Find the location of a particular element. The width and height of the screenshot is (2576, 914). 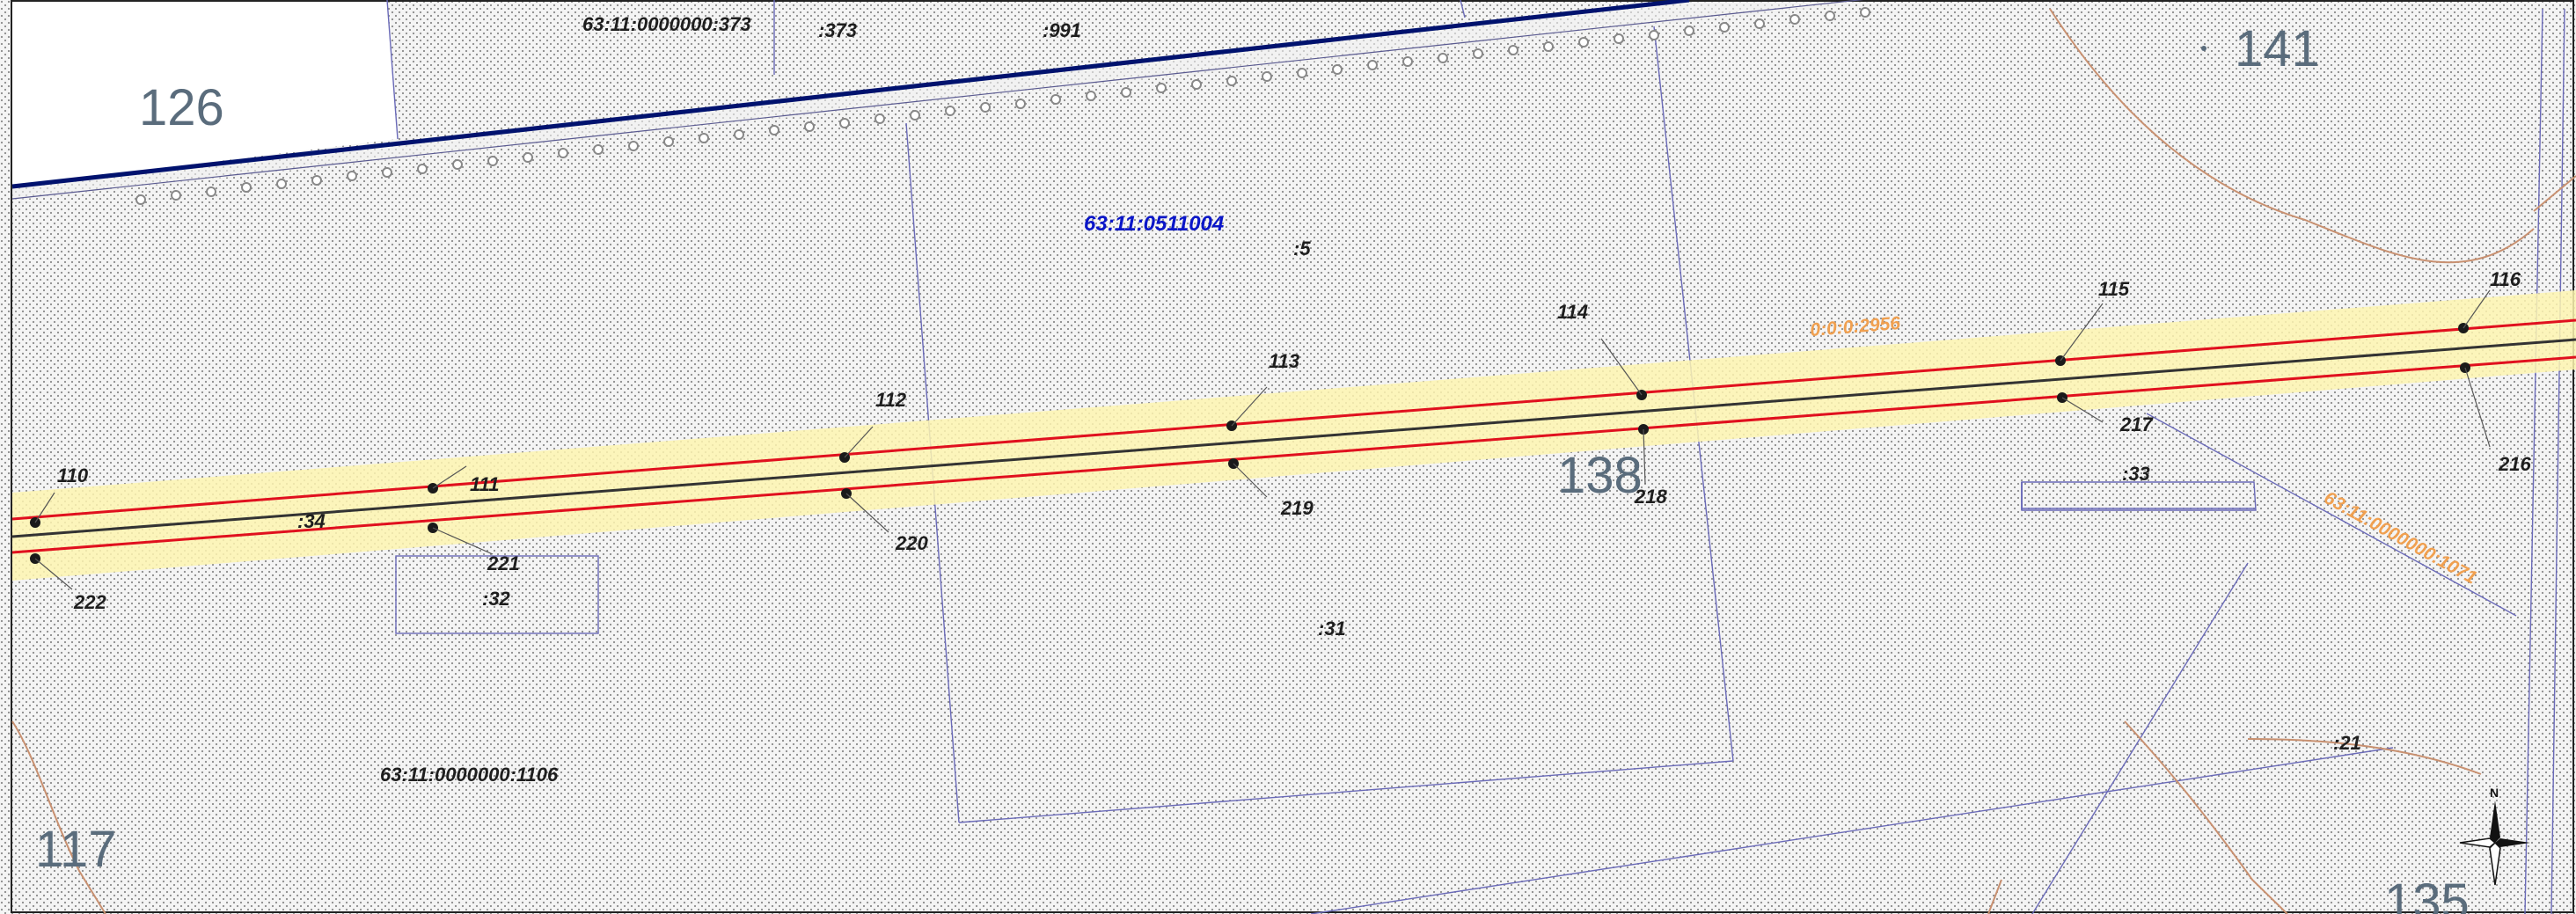

block-number: 117 is located at coordinates (75, 849).